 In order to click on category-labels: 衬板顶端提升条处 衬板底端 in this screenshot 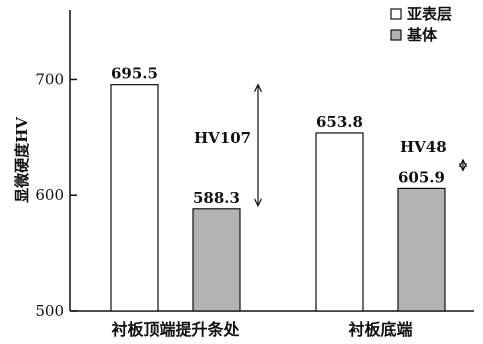, I will do `click(261, 329)`.